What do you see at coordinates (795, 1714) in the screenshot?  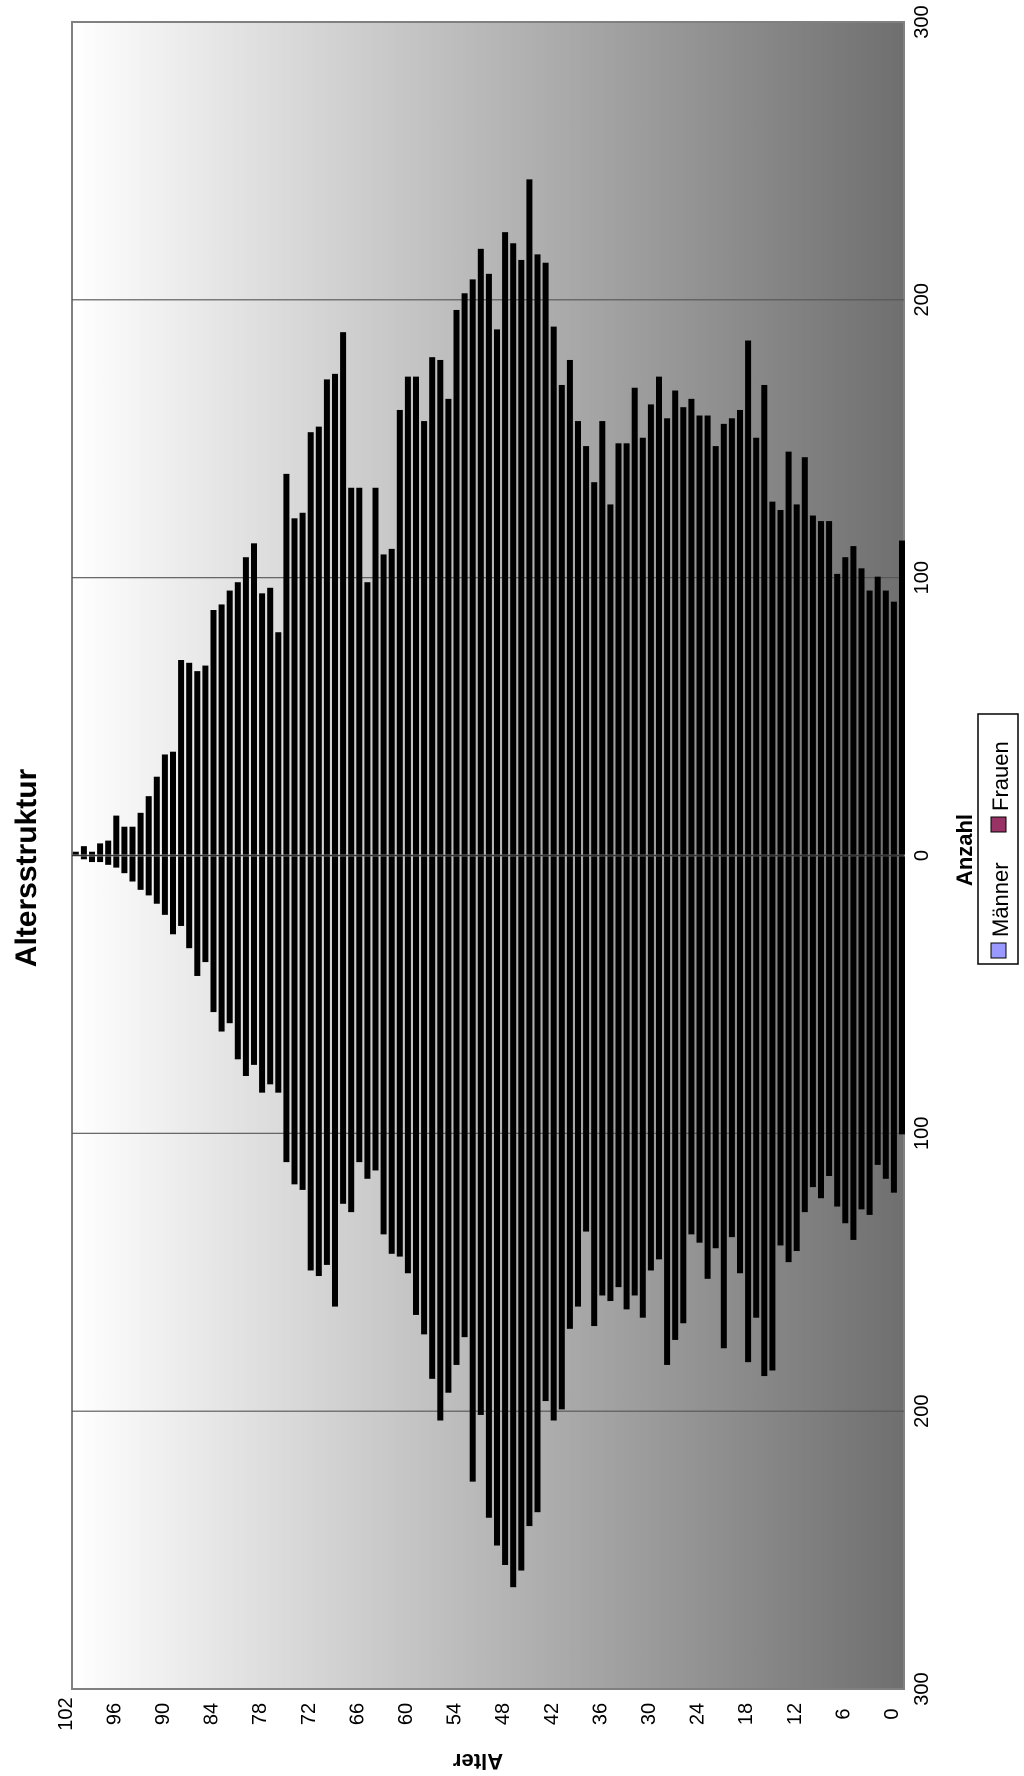 I see `age-tick-label: 12` at bounding box center [795, 1714].